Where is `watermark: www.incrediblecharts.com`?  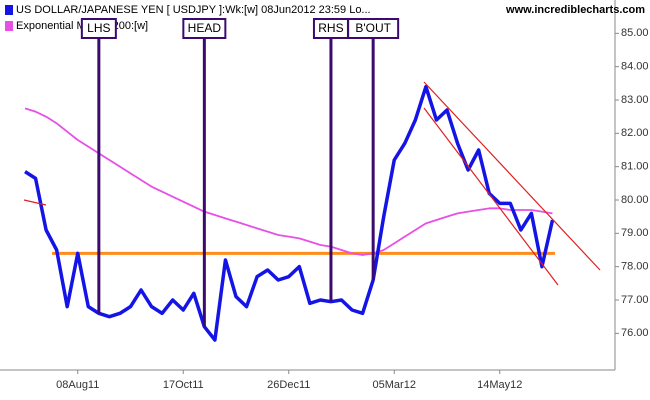 watermark: www.incrediblecharts.com is located at coordinates (575, 10).